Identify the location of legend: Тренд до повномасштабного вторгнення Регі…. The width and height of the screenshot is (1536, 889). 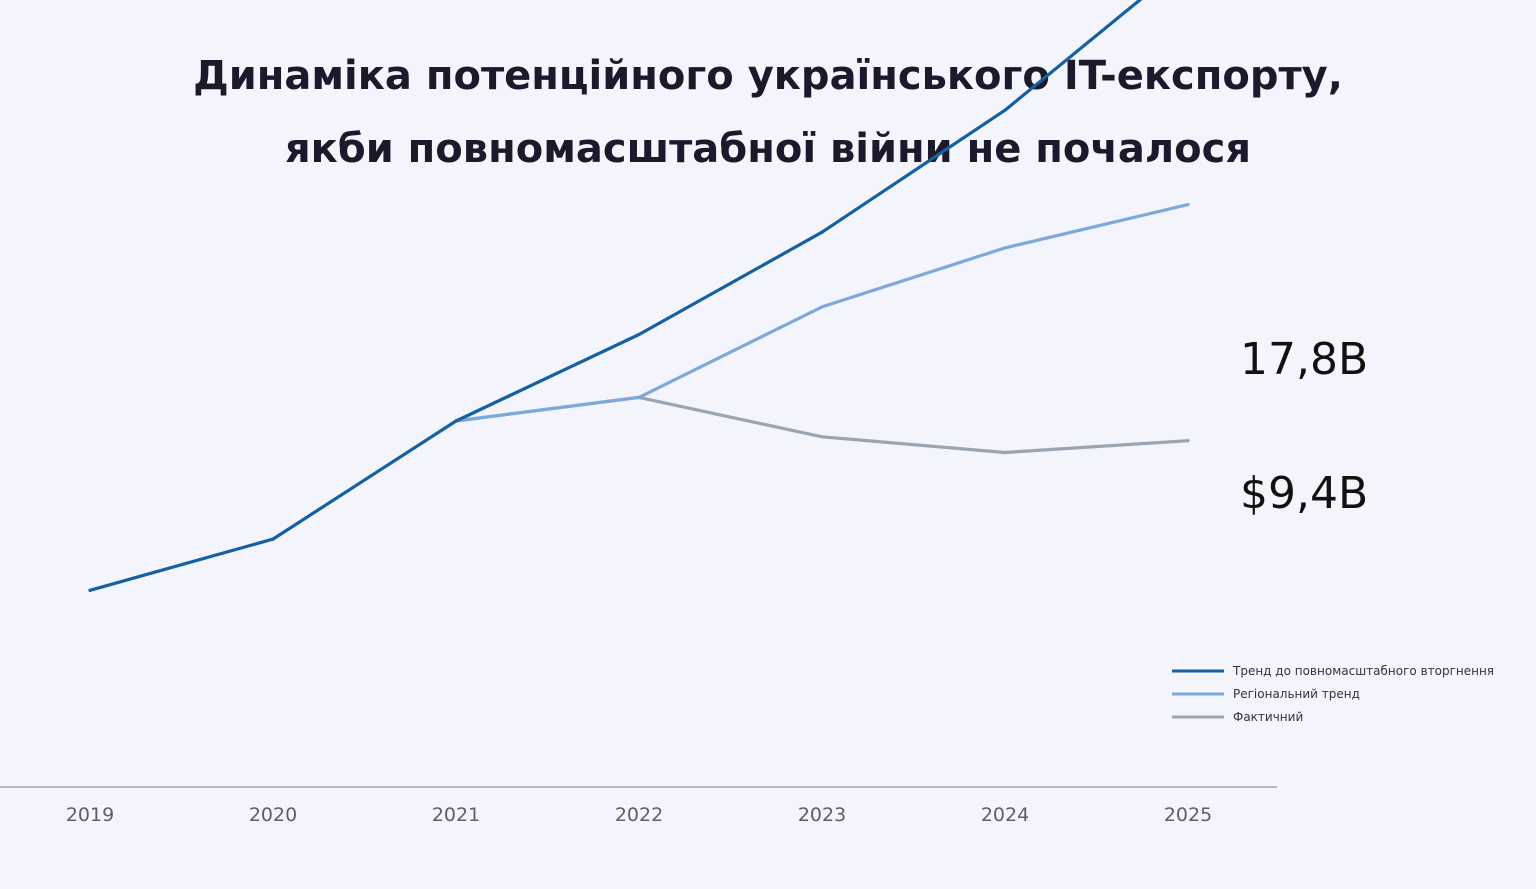
(1333, 694).